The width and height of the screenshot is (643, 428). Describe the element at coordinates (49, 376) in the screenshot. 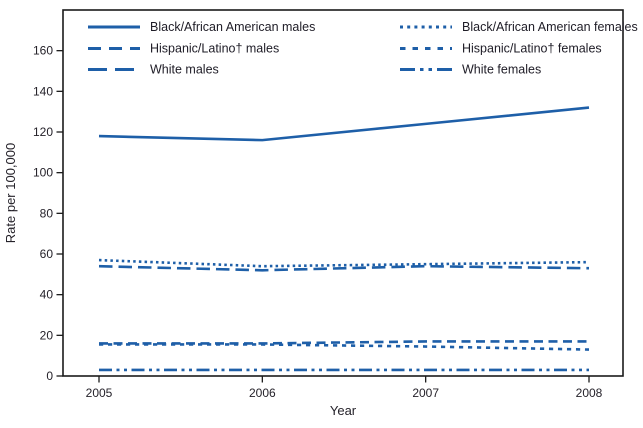

I see `y-tick-label-0: 0` at that location.